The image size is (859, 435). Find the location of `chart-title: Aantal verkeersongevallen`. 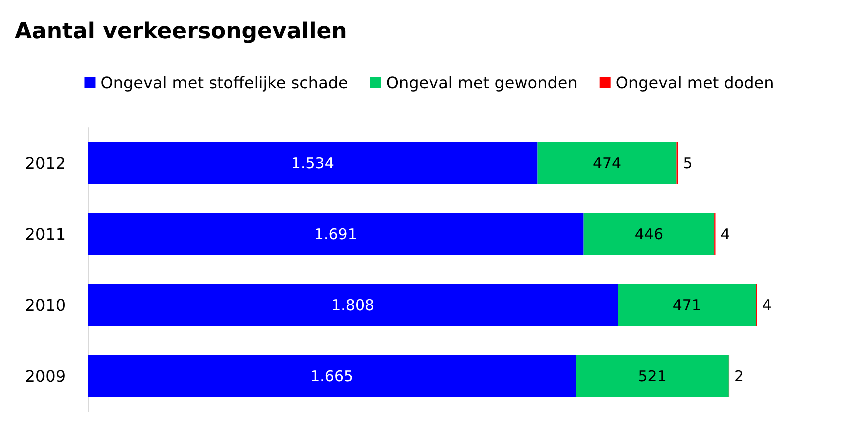

chart-title: Aantal verkeersongevallen is located at coordinates (181, 32).